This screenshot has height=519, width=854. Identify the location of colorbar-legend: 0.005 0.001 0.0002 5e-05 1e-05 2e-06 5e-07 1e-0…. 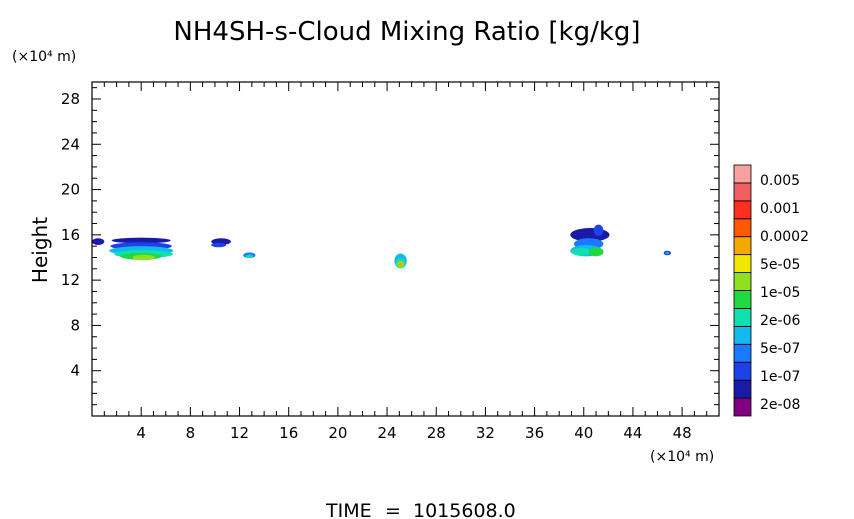
(771, 290).